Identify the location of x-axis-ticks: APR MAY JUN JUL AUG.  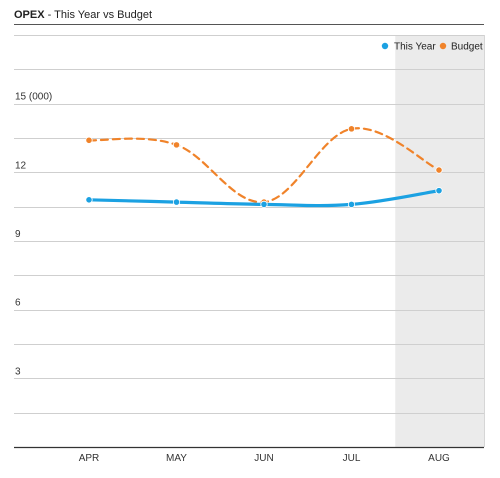
(264, 458).